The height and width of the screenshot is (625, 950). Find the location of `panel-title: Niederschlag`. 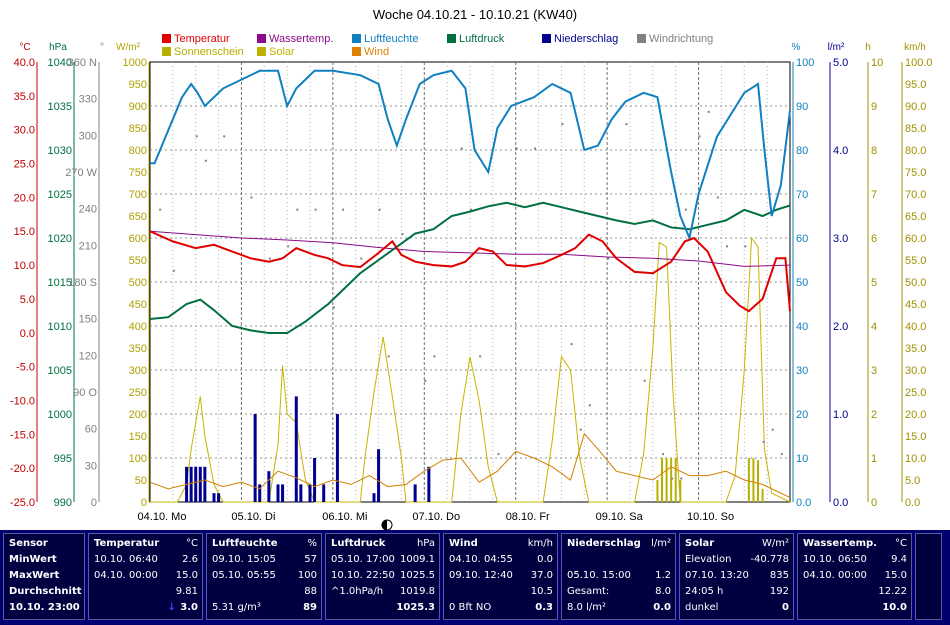

panel-title: Niederschlag is located at coordinates (604, 543).